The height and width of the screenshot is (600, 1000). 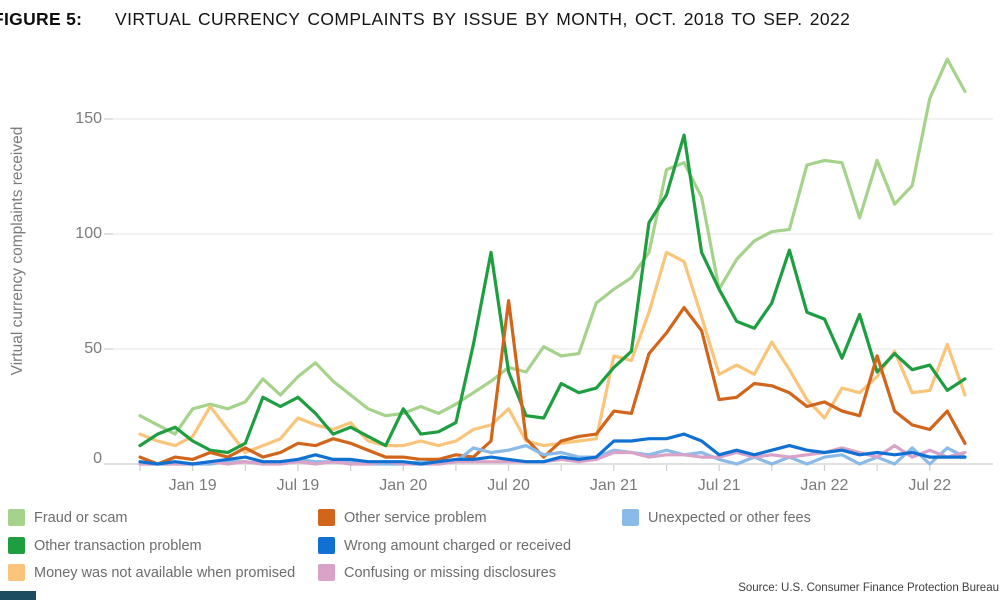 I want to click on figure-number-label: FIGURE 5:, so click(x=41, y=19).